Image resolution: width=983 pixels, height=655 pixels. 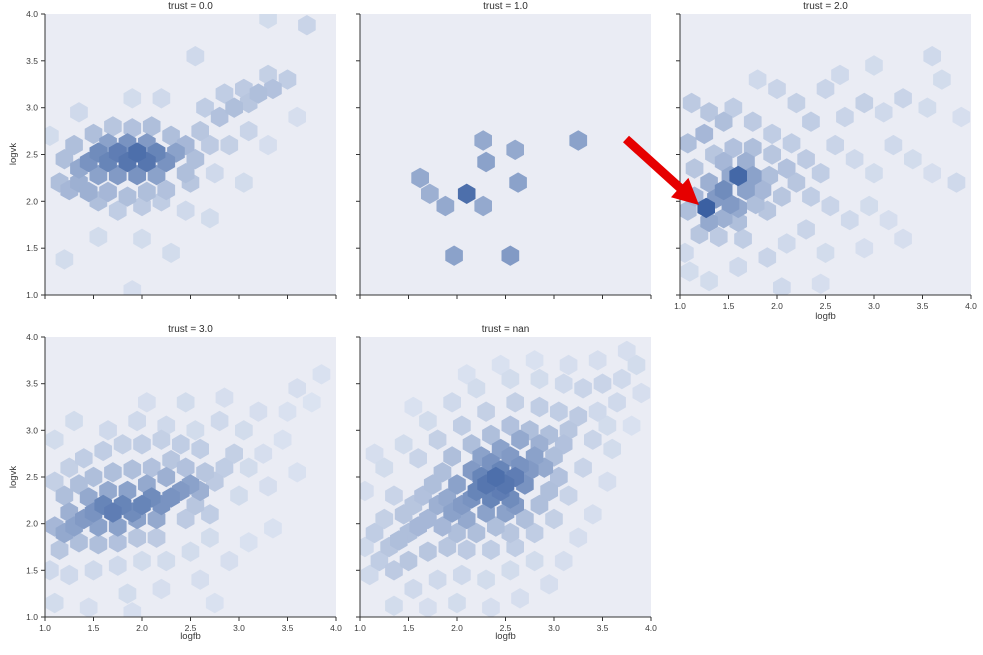 I want to click on x-axis-label-trust-3: logfb, so click(x=190, y=636).